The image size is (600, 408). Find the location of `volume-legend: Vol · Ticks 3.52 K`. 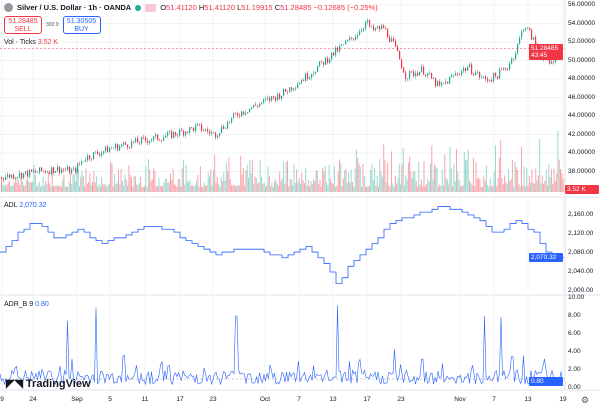

volume-legend: Vol · Ticks 3.52 K is located at coordinates (31, 42).